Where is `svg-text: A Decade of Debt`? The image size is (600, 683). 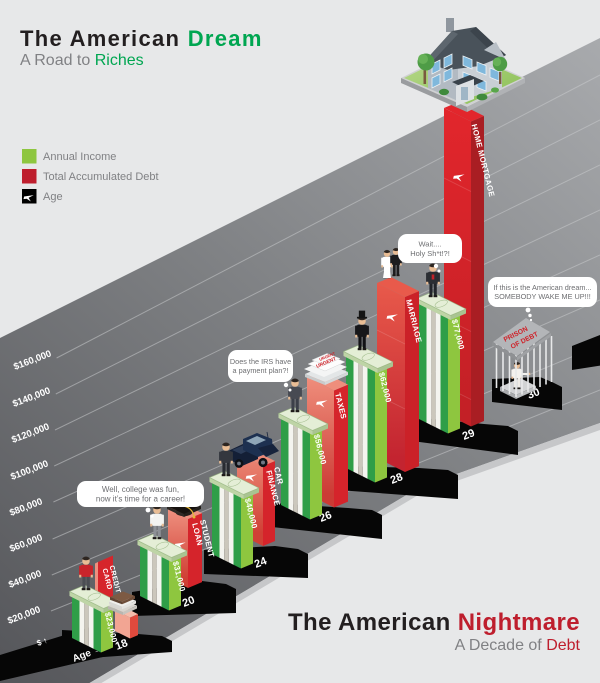
svg-text: A Decade of Debt is located at coordinates (518, 645).